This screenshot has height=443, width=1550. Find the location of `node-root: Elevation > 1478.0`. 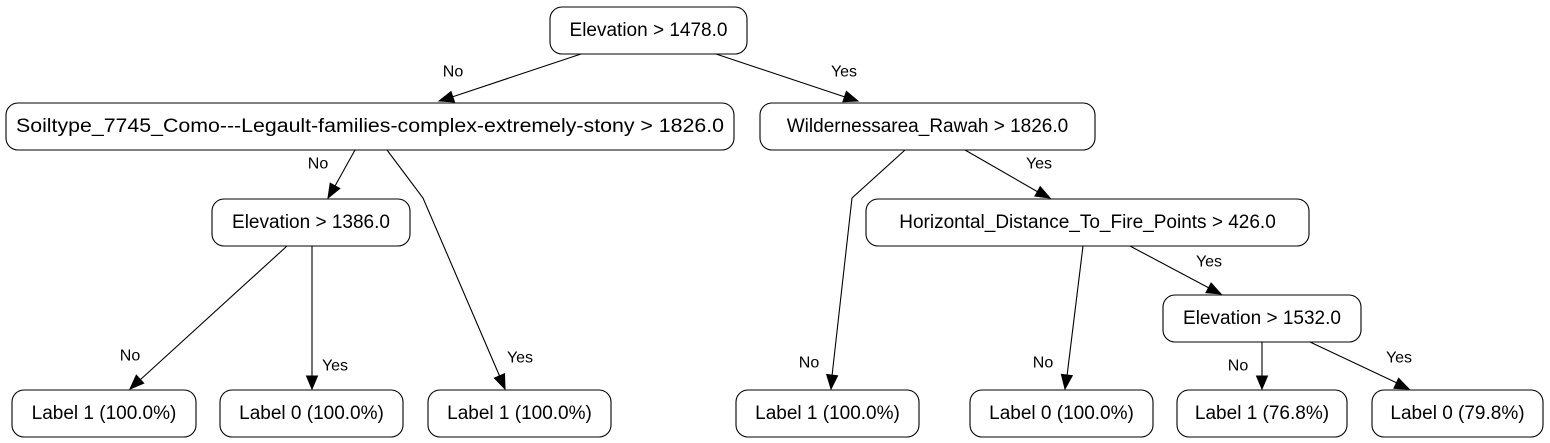

node-root: Elevation > 1478.0 is located at coordinates (648, 30).